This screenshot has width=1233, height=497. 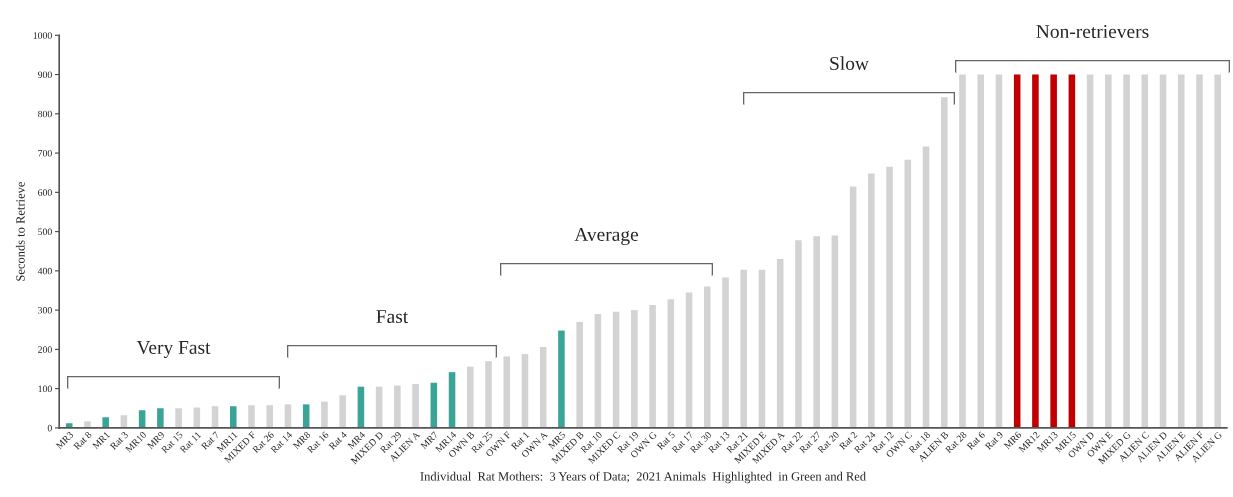 I want to click on y-tick-label: 900, so click(x=44, y=75).